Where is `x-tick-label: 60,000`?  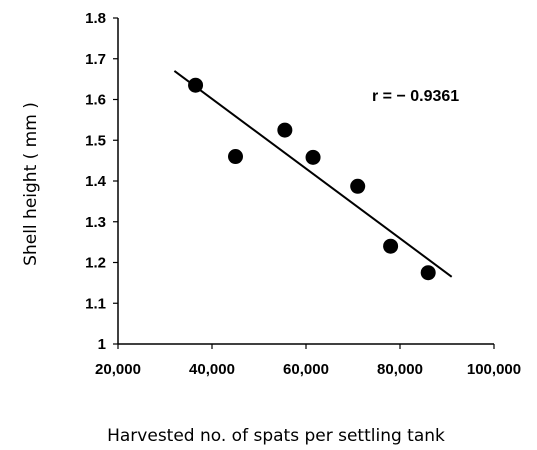
x-tick-label: 60,000 is located at coordinates (306, 369).